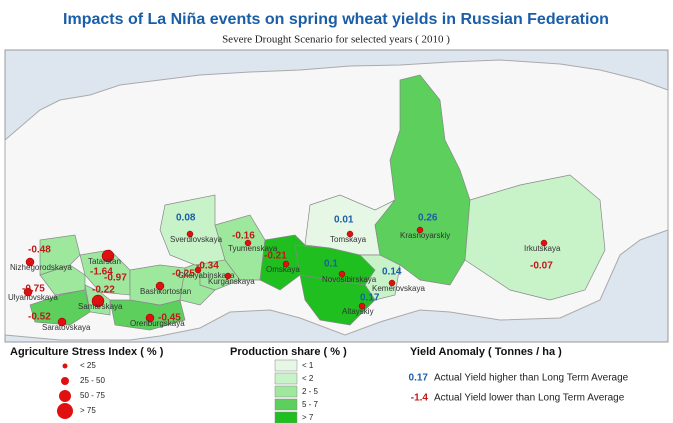  What do you see at coordinates (348, 239) in the screenshot?
I see `region-name: Tomskaya` at bounding box center [348, 239].